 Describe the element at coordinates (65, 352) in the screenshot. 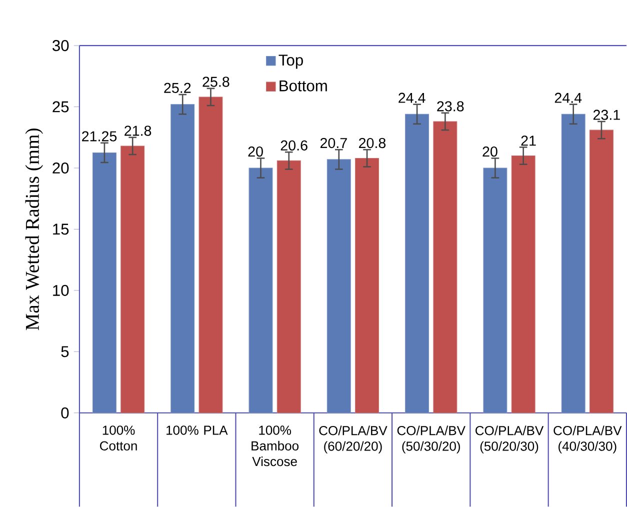

I see `y-tick-label: 5` at that location.